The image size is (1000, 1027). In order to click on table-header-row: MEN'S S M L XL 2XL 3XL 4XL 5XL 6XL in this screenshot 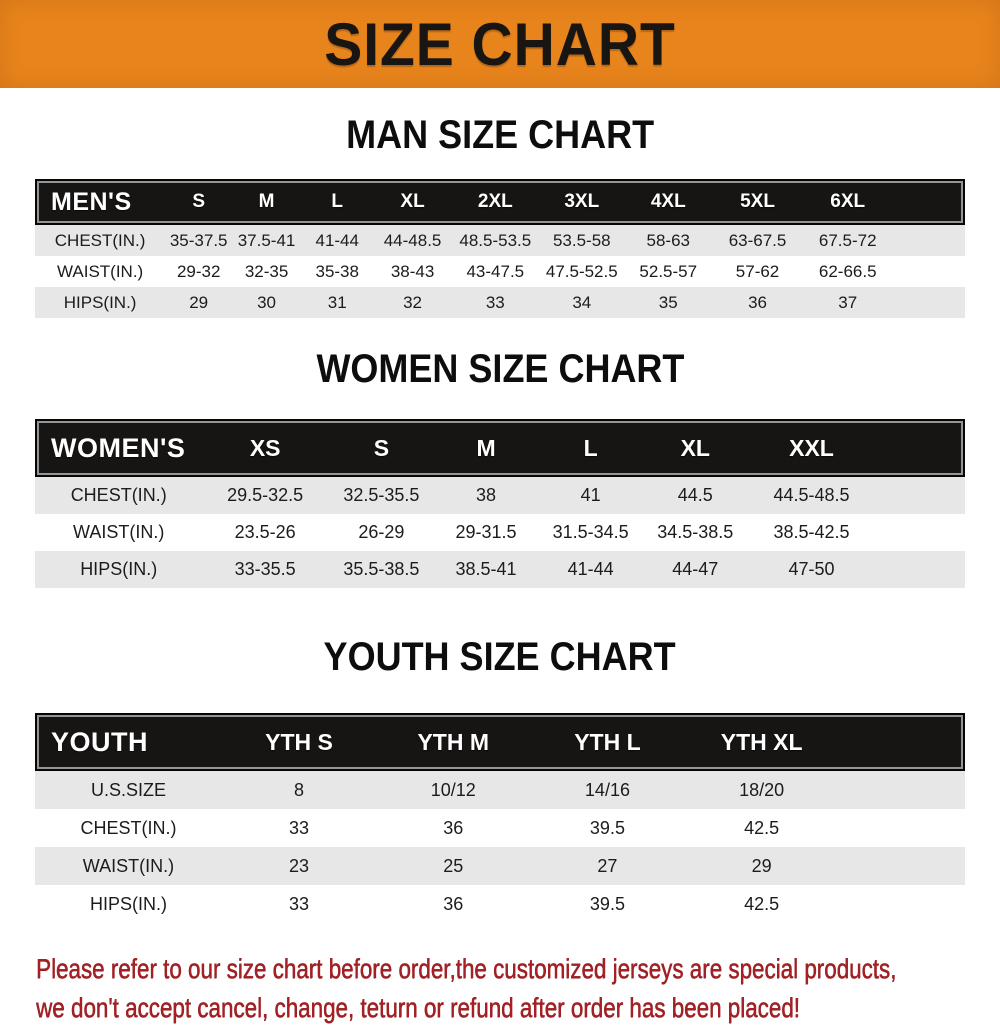, I will do `click(500, 202)`.